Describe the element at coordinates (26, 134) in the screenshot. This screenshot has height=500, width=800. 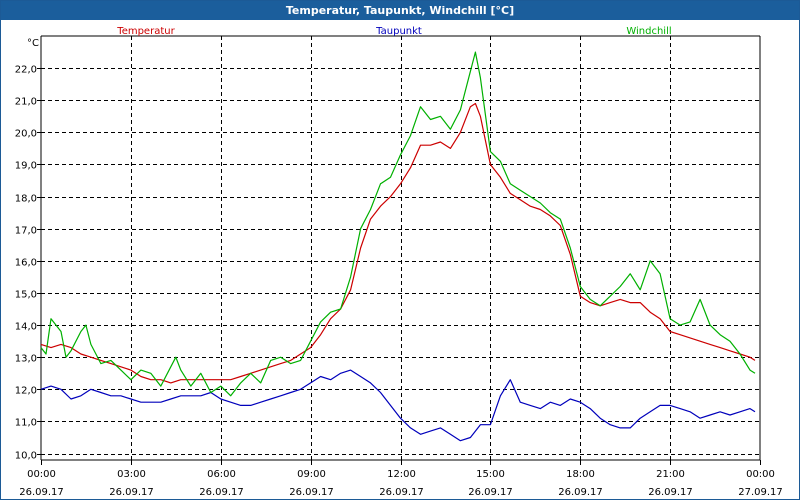
I see `y-tick-label: 20,0` at that location.